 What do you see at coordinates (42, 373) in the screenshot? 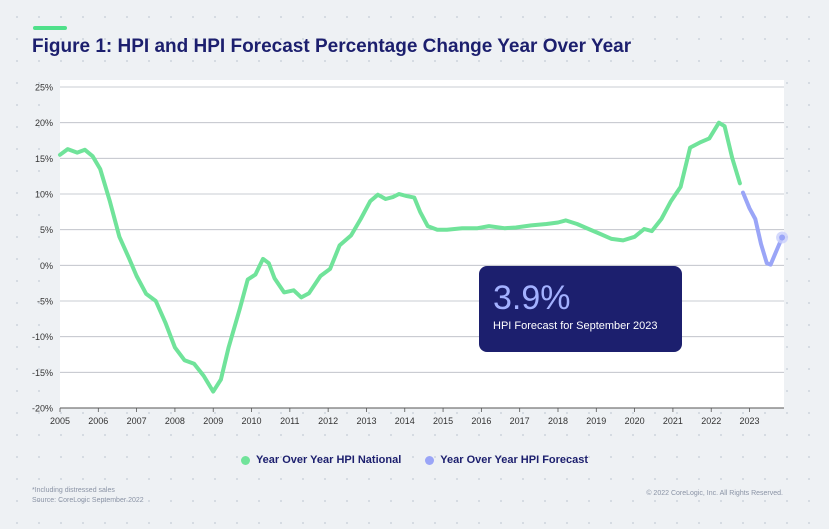
I see `y-tick-label: -15%` at bounding box center [42, 373].